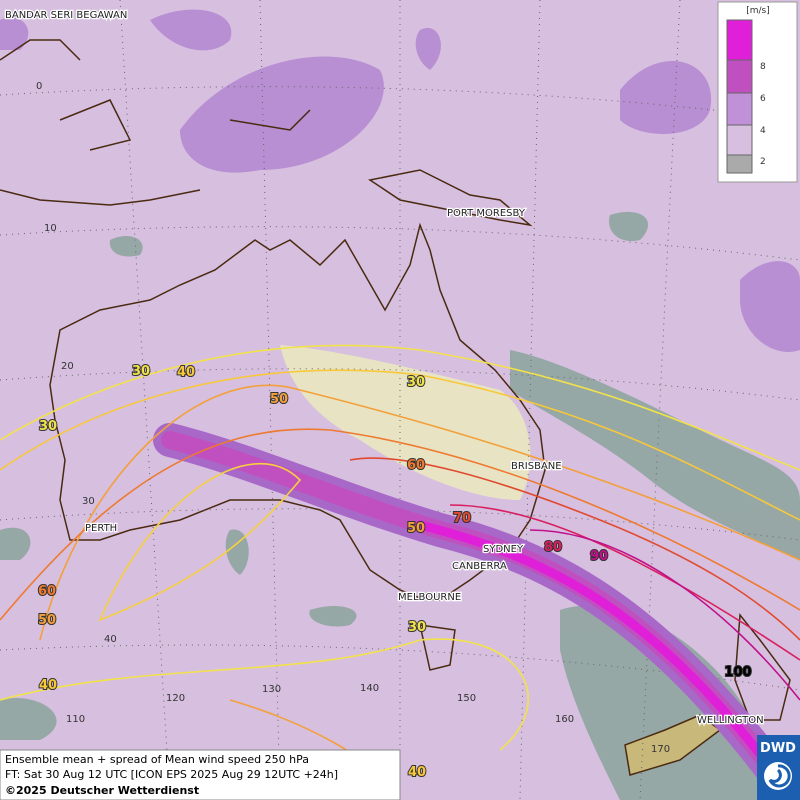 The image size is (800, 800). What do you see at coordinates (462, 518) in the screenshot?
I see `contour-label: 70` at bounding box center [462, 518].